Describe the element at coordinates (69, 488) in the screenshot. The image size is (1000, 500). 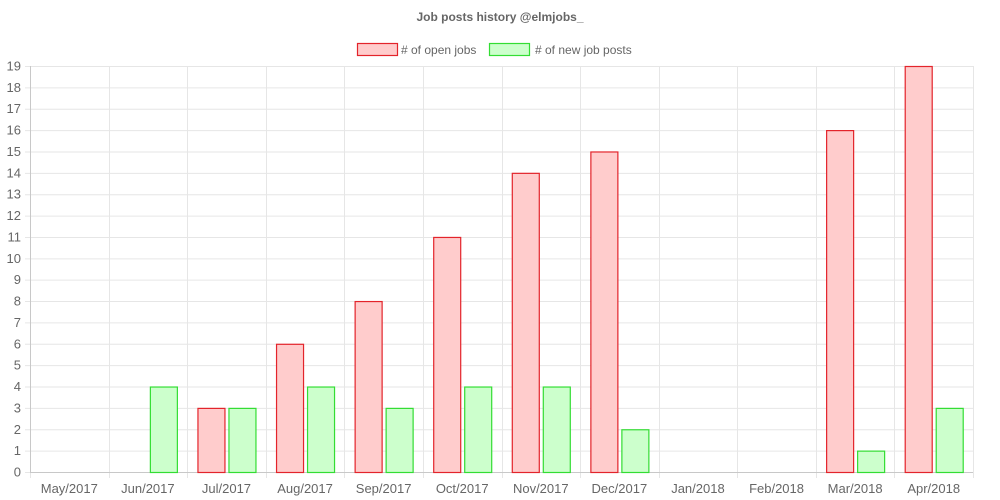
I see `x-tick-label: May/2017` at that location.